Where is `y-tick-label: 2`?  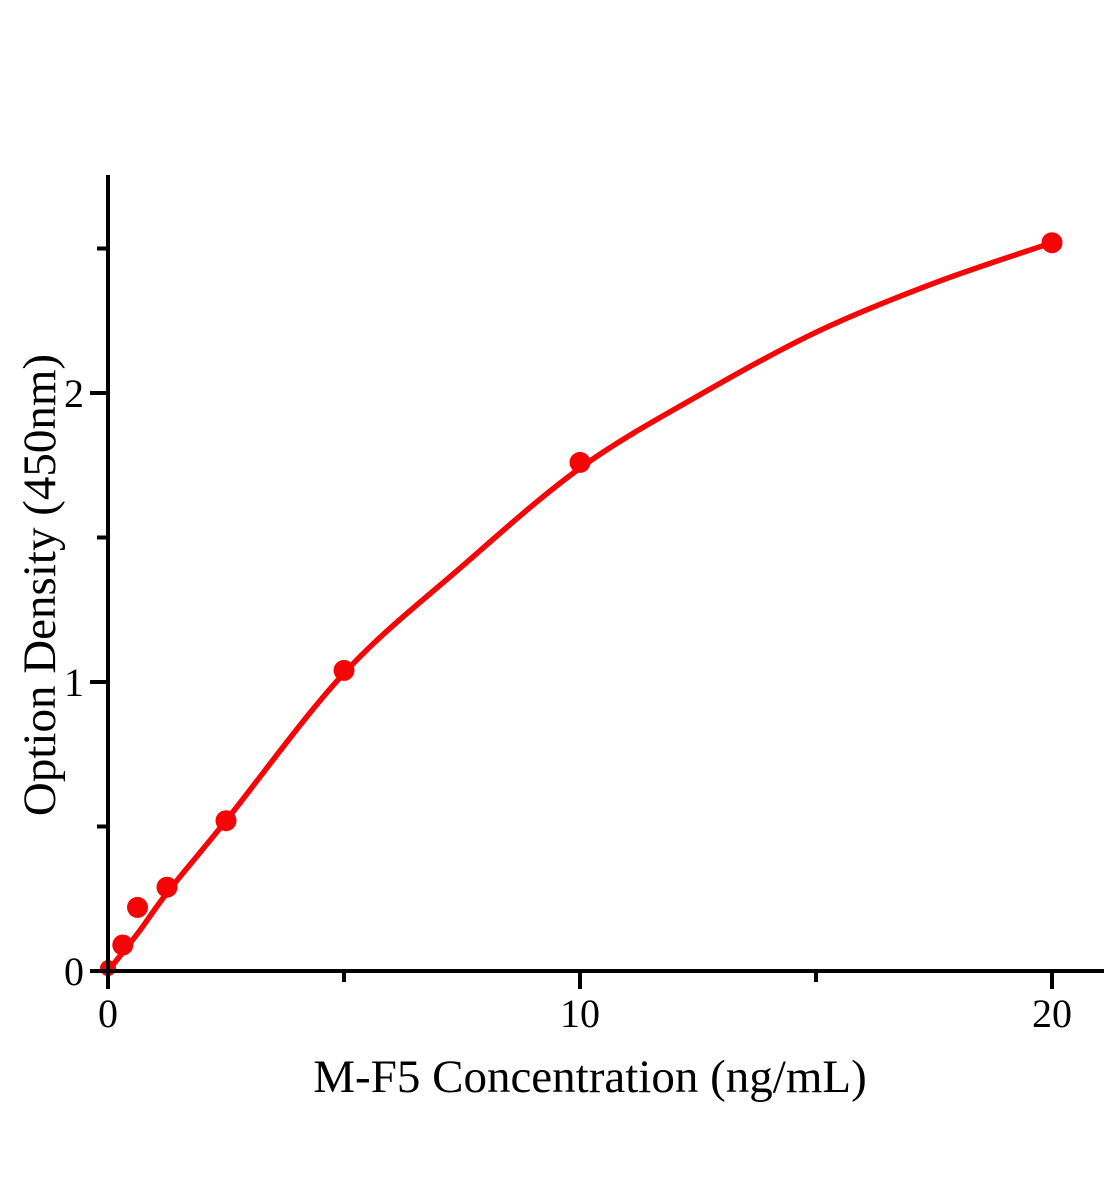 y-tick-label: 2 is located at coordinates (74, 393).